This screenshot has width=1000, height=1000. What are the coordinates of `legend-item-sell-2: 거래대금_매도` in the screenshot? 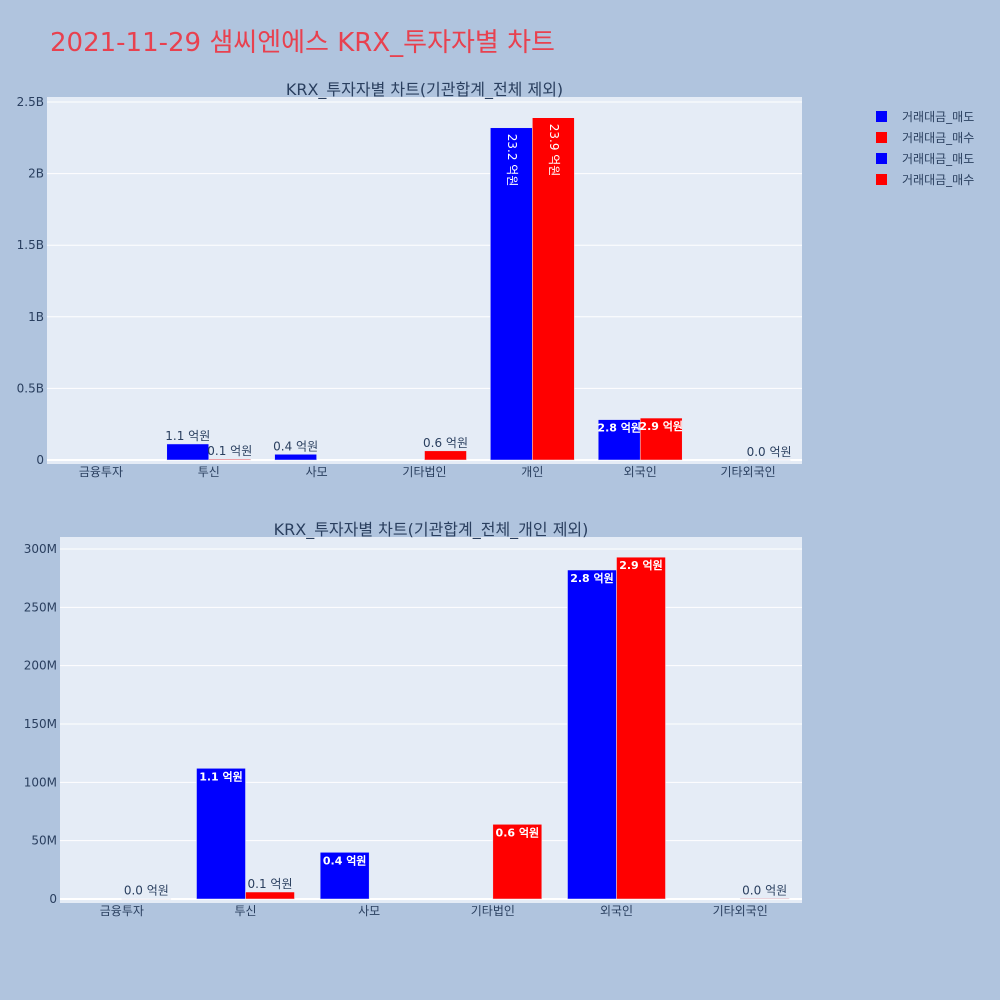 It's located at (925, 158).